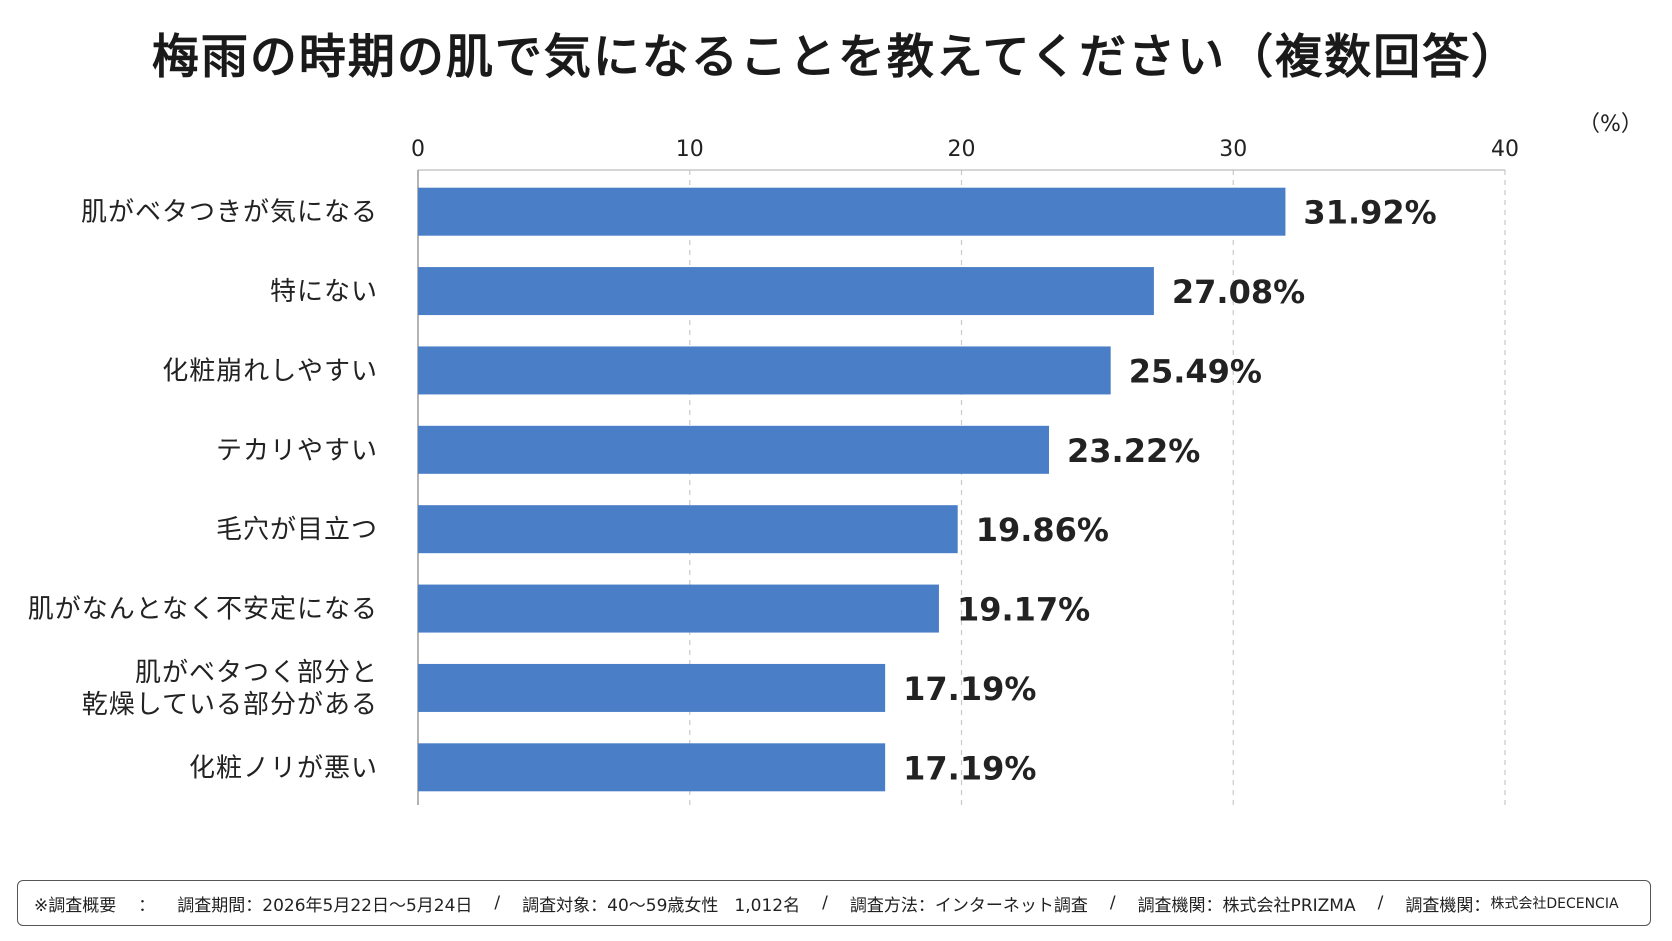 Image resolution: width=1672 pixels, height=941 pixels. What do you see at coordinates (297, 451) in the screenshot?
I see `category-label: テカリやすい` at bounding box center [297, 451].